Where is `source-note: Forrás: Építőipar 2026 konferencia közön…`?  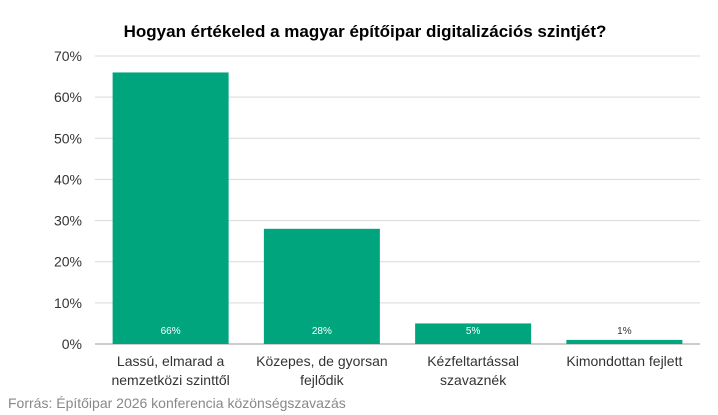 source-note: Forrás: Építőipar 2026 konferencia közön… is located at coordinates (177, 403).